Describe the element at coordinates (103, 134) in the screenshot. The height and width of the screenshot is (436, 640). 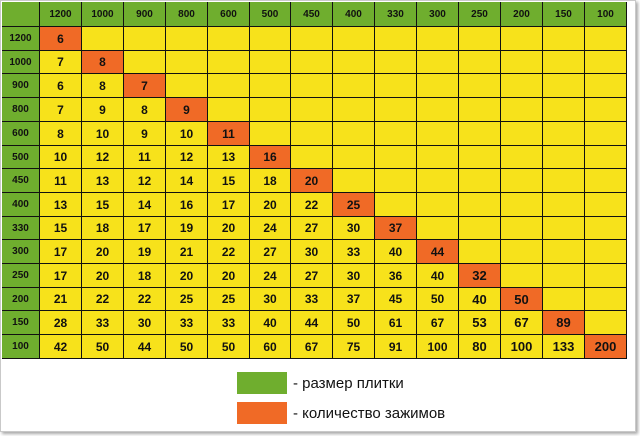
I see `clip-count-cell: 10` at that location.